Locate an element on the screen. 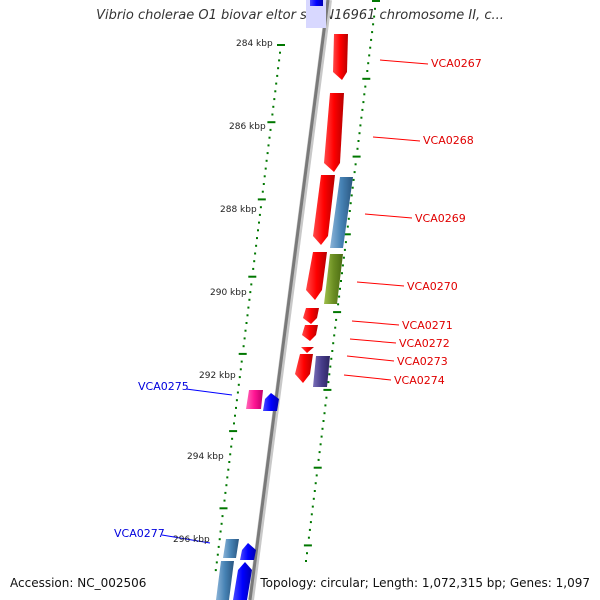  feature-olive is located at coordinates (333, 279).